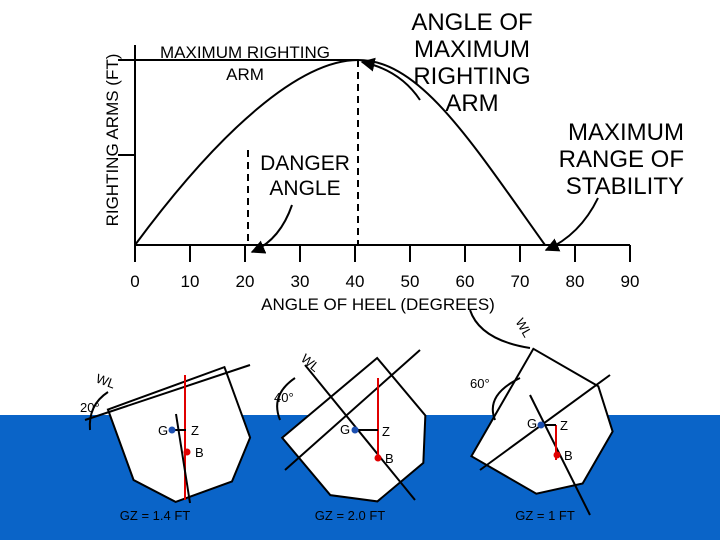  What do you see at coordinates (304, 188) in the screenshot?
I see `label: ANGLE` at bounding box center [304, 188].